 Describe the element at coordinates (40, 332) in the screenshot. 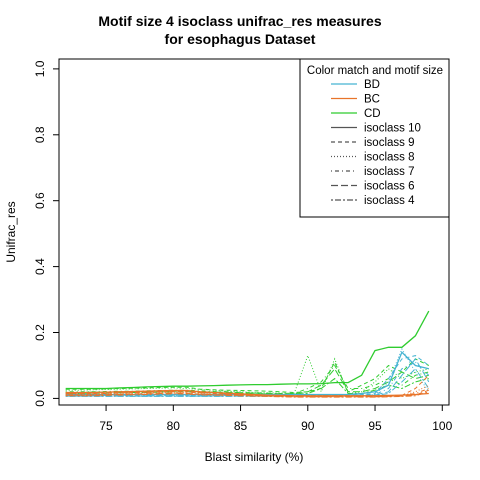

I see `y-tick-label: 0.2` at that location.